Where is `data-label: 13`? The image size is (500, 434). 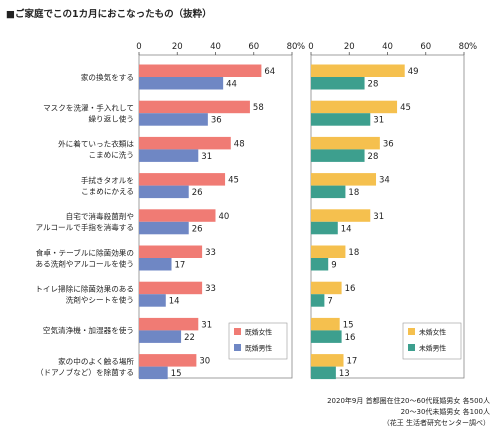
data-label: 13 is located at coordinates (344, 374).